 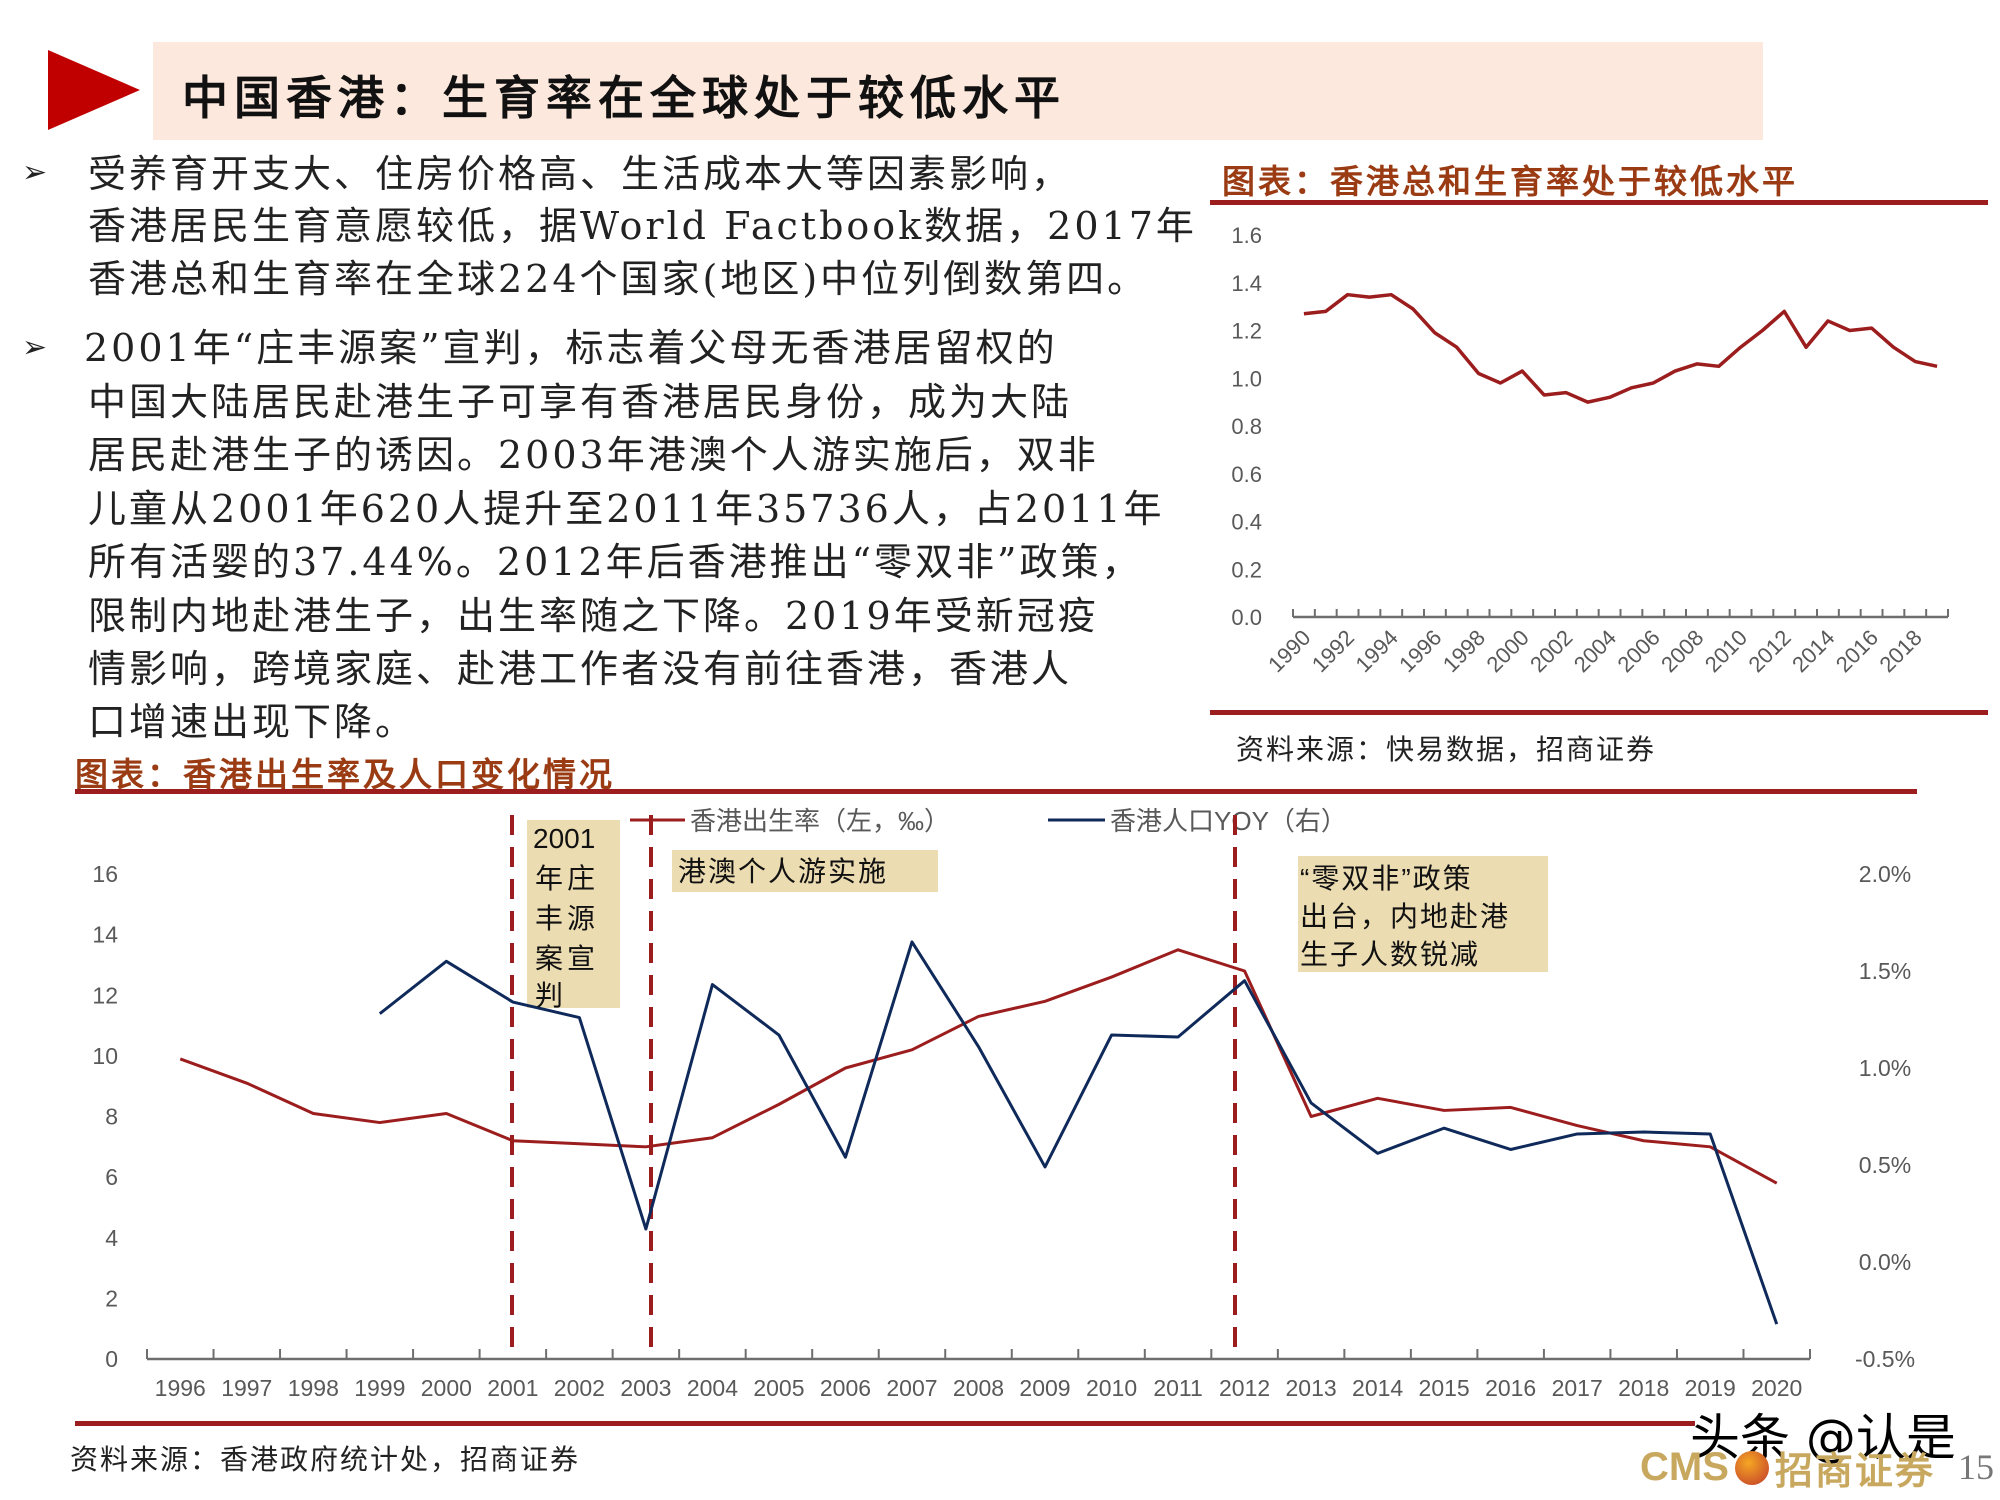 I want to click on svg-text: 10, so click(x=105, y=1056).